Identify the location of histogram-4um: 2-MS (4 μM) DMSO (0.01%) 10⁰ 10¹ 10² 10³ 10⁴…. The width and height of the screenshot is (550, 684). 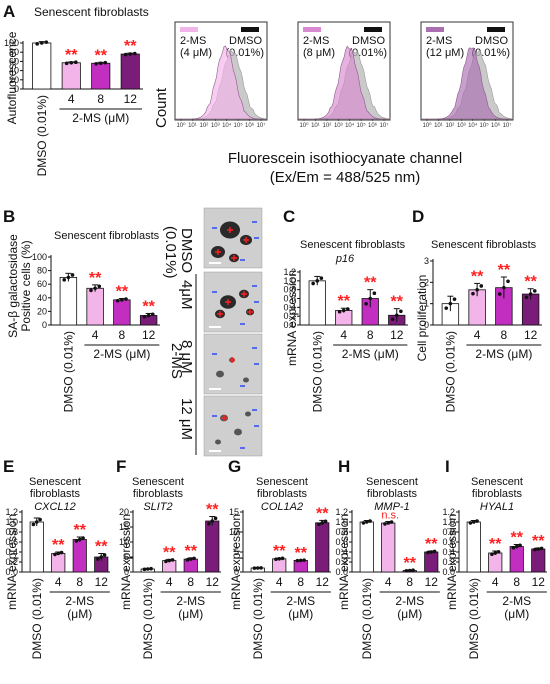
(221, 75).